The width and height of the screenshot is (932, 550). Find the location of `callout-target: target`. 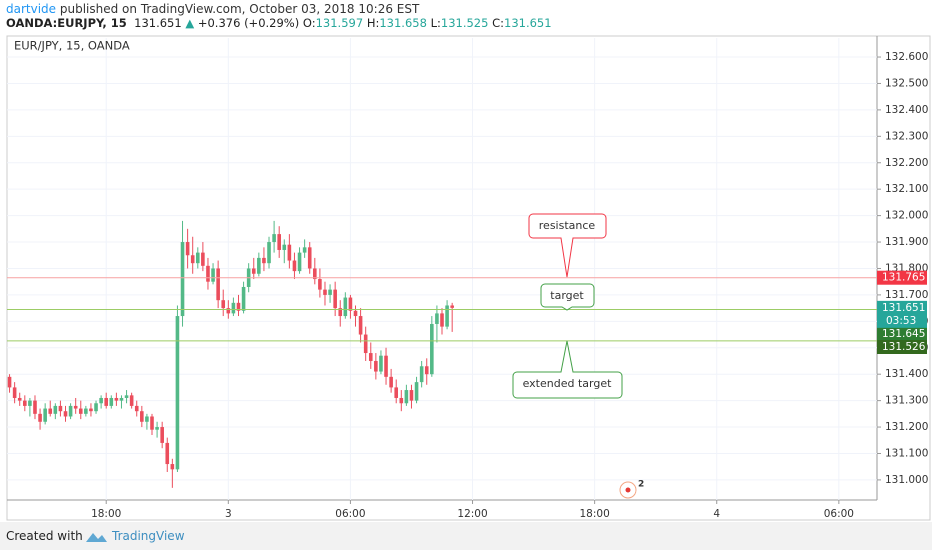

callout-target: target is located at coordinates (567, 297).